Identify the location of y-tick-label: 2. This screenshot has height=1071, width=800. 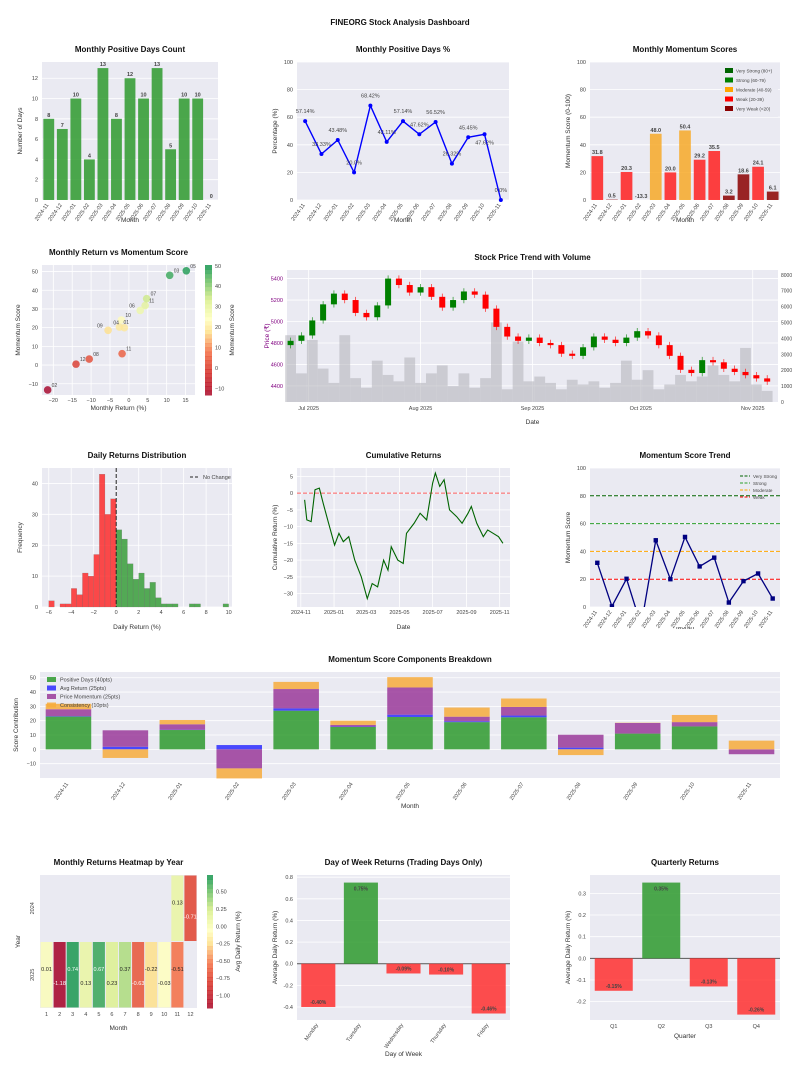
(36, 181).